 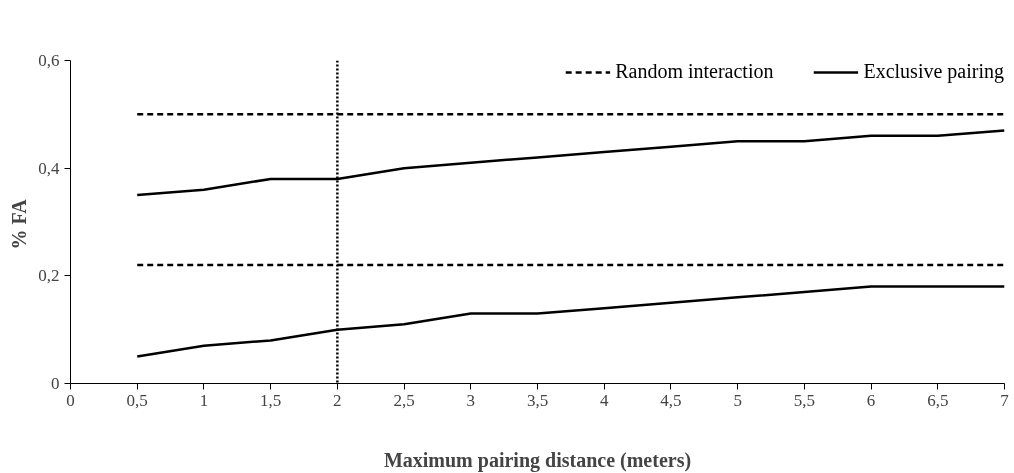 I want to click on y-tick-label: 0, so click(x=55, y=383).